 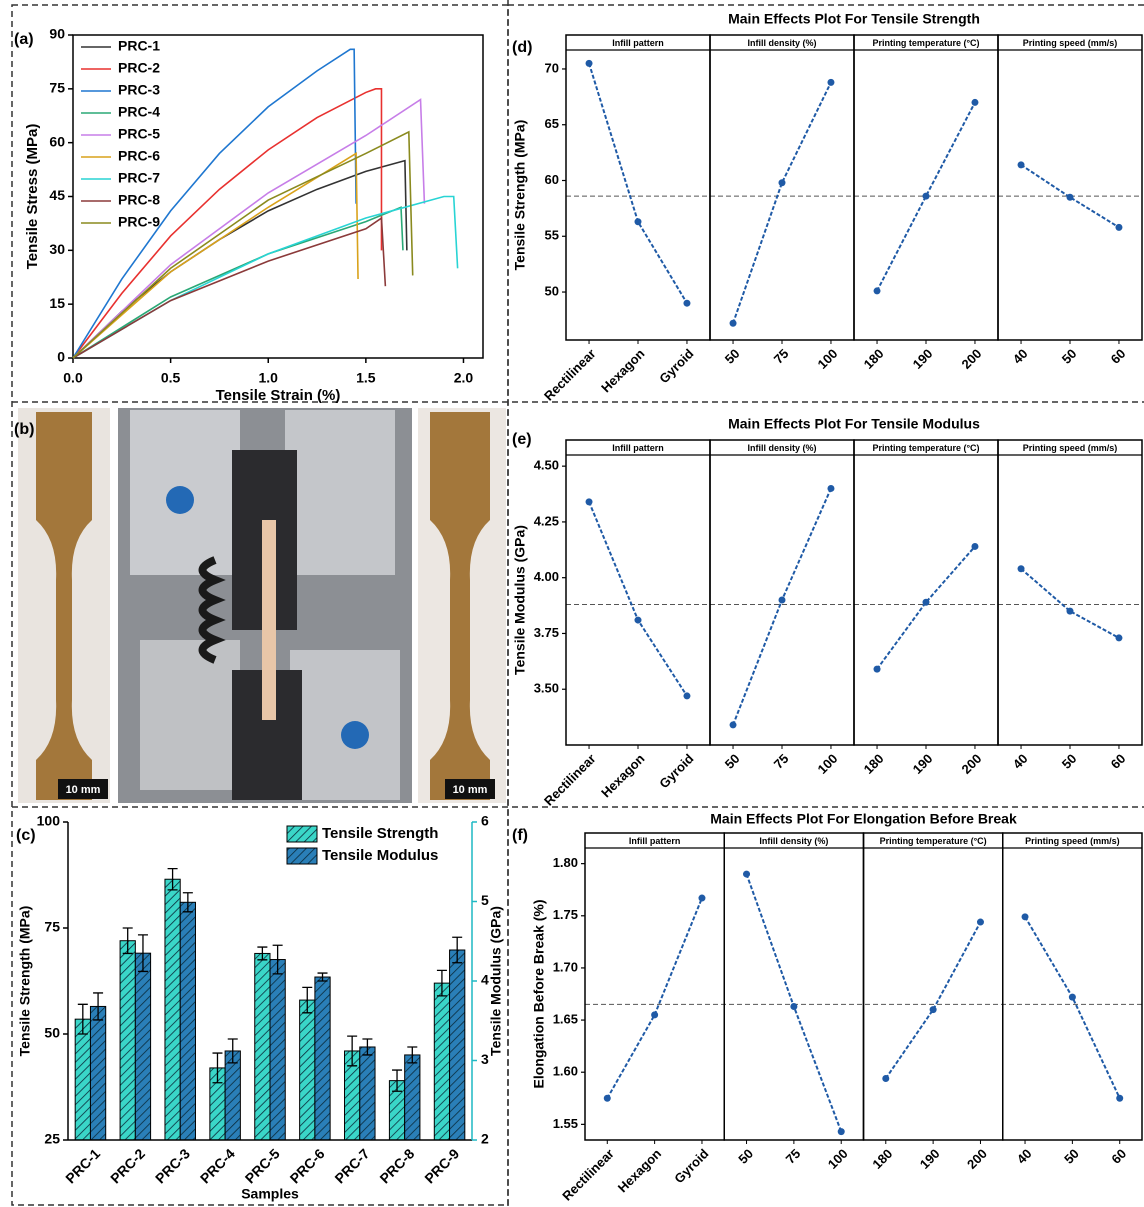 What do you see at coordinates (464, 378) in the screenshot?
I see `x-tick-label: 2.0` at bounding box center [464, 378].